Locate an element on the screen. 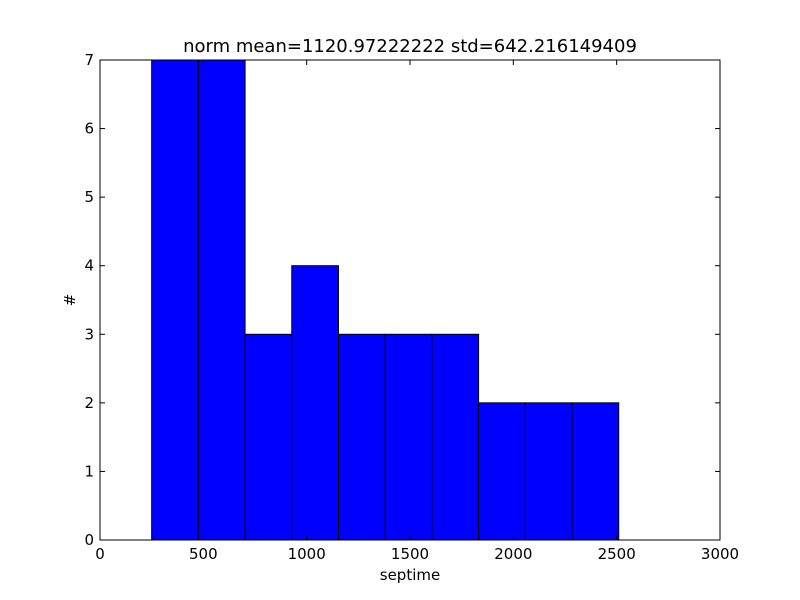 The image size is (800, 600). y-tick-label: 5 is located at coordinates (89, 197).